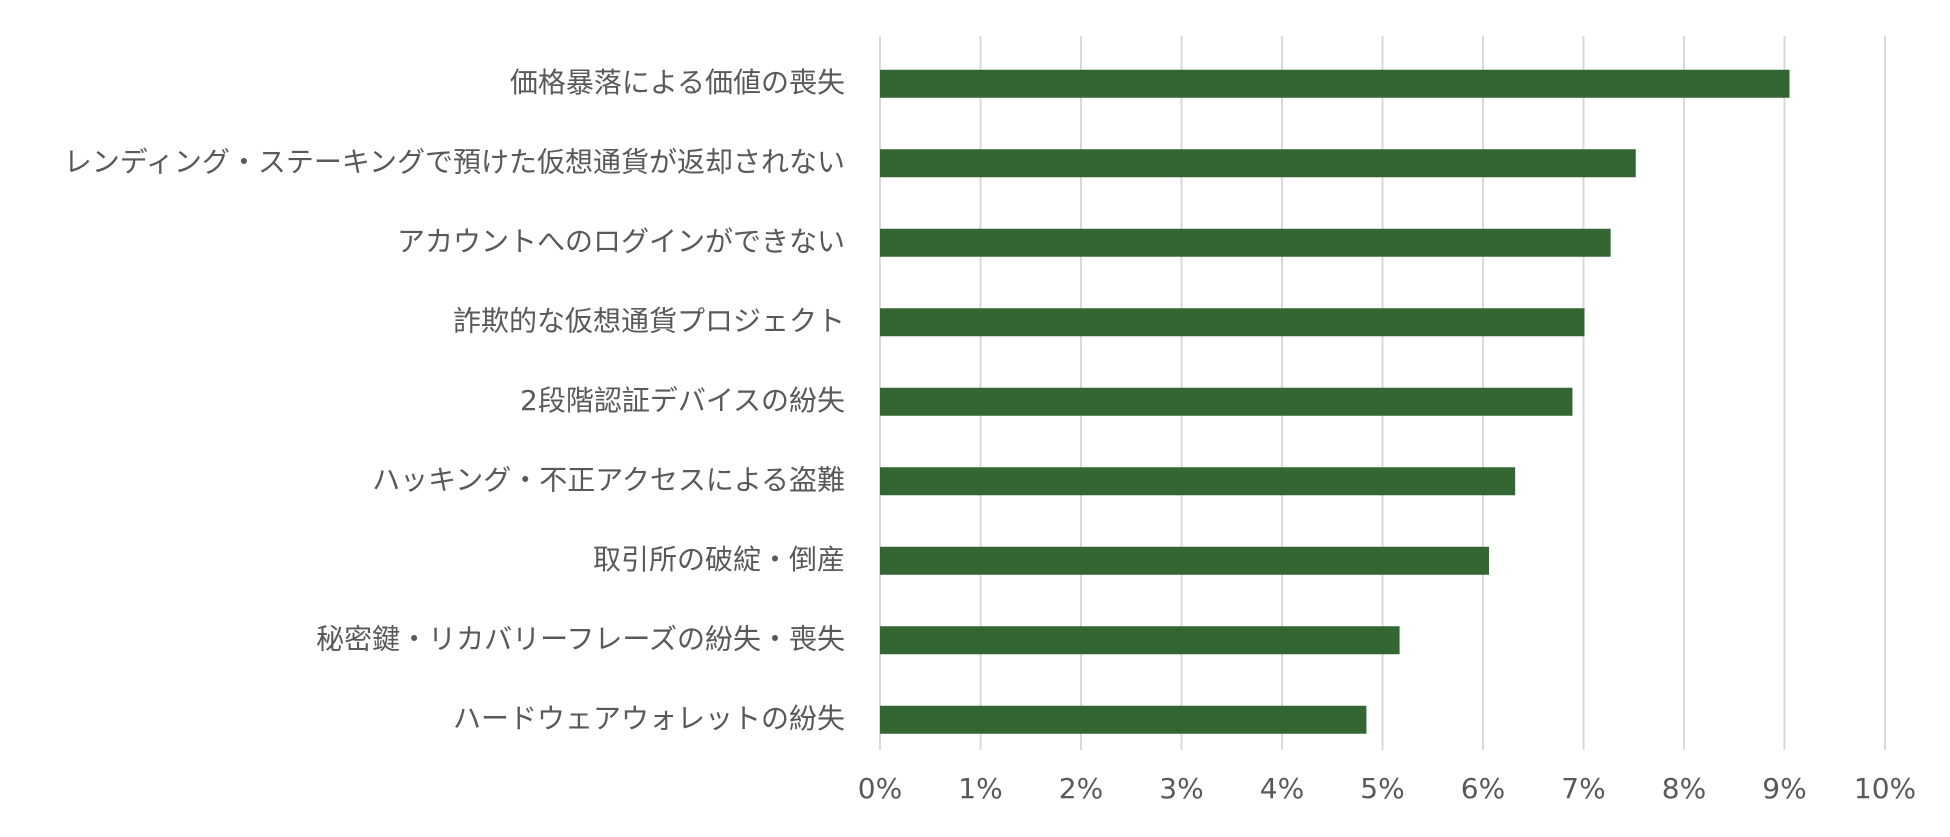  I want to click on category-label: レンディング・ステーキングで預けた仮想通貨が返却されない, so click(454, 161).